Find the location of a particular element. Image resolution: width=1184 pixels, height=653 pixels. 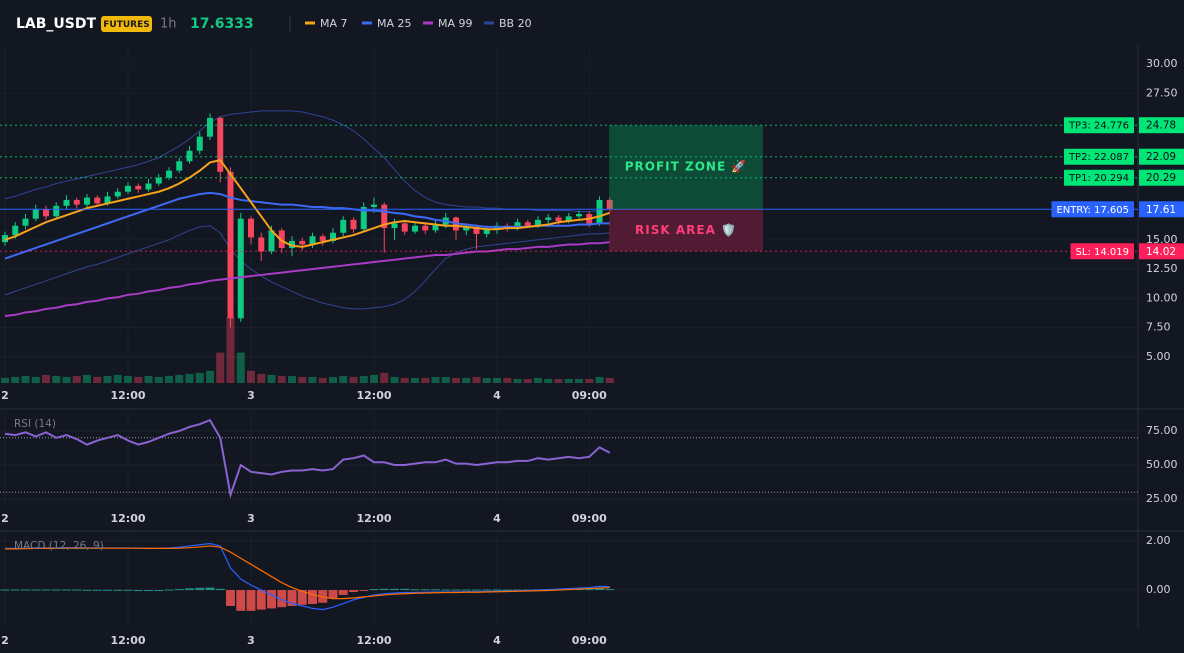

legend-label: BB 20 is located at coordinates (515, 23).